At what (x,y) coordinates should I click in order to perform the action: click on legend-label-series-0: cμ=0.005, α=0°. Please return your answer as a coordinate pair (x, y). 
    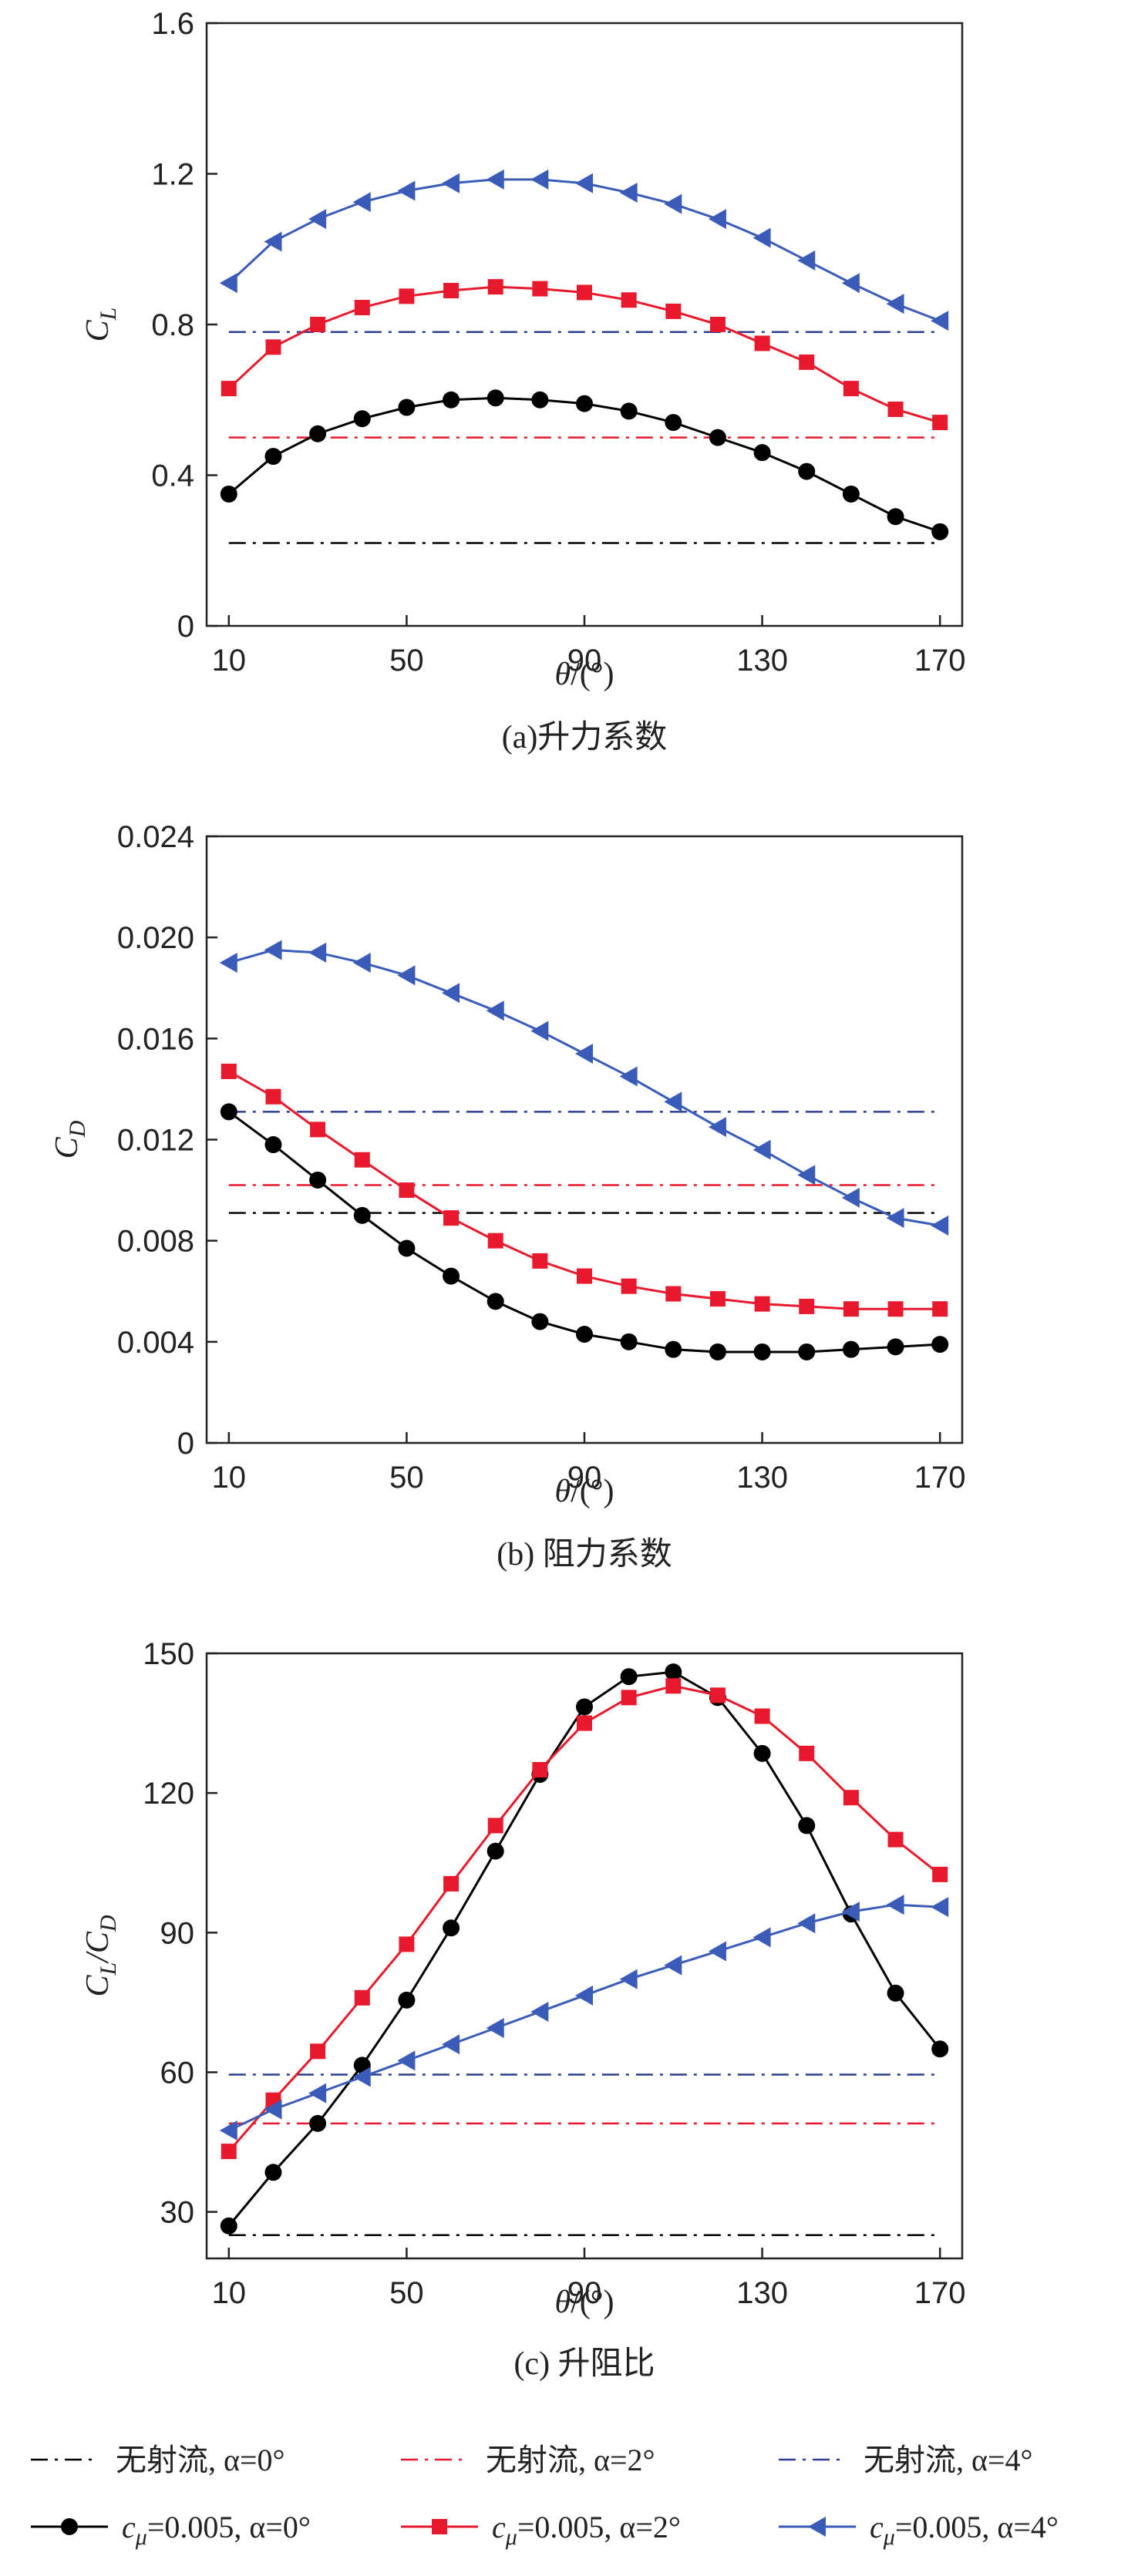
    Looking at the image, I should click on (216, 2530).